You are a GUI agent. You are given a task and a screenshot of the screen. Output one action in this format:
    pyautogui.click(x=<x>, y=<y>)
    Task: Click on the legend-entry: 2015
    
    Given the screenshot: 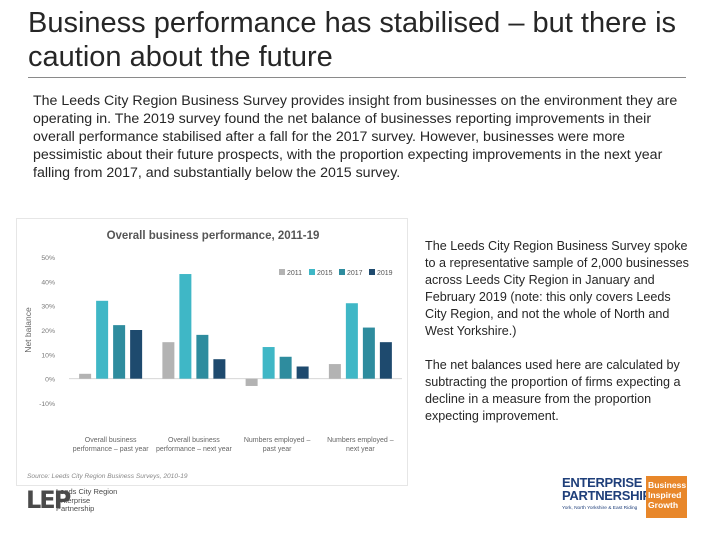 What is the action you would take?
    pyautogui.click(x=325, y=273)
    